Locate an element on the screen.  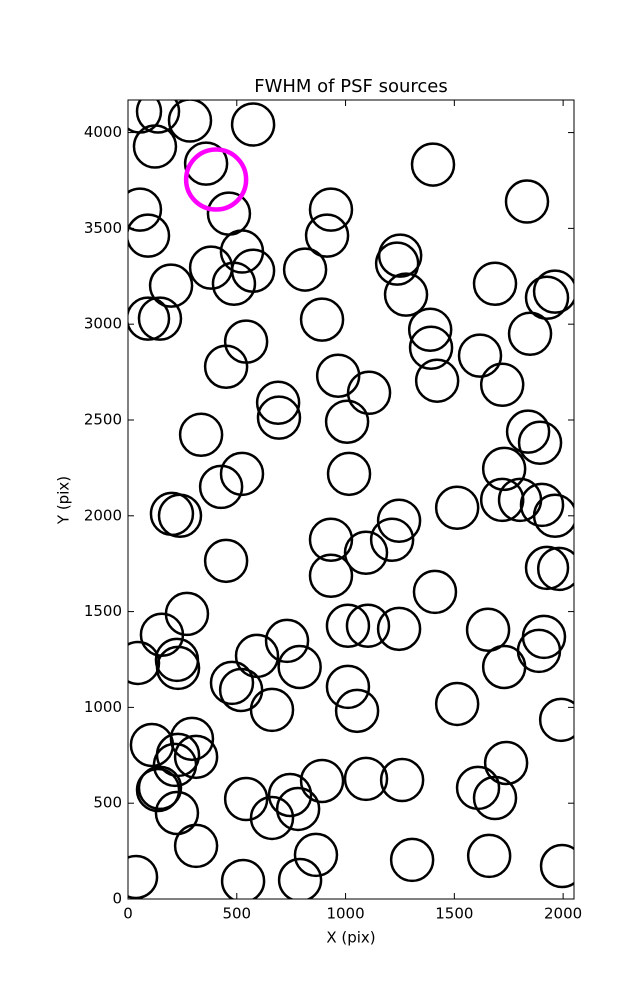
y-tick-label: 3500 is located at coordinates (103, 228).